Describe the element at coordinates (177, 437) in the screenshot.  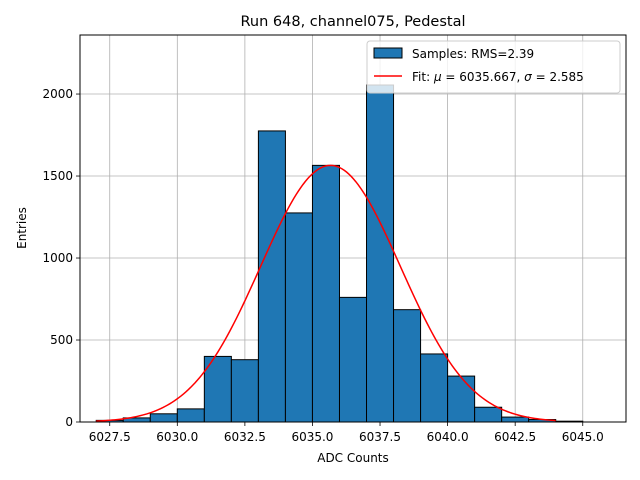
I see `x-tick-label-1: 6030.0` at that location.